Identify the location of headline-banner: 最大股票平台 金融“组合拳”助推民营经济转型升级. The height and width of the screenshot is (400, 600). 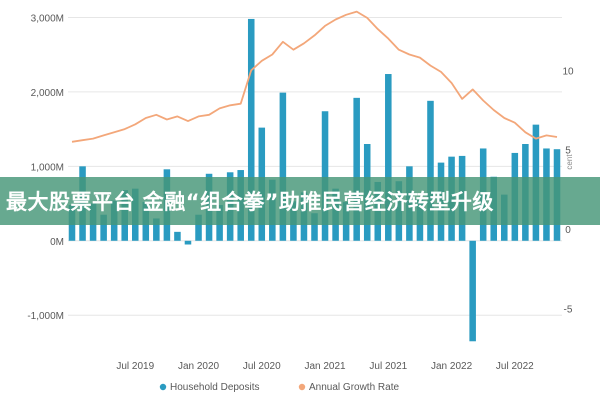
(300, 201).